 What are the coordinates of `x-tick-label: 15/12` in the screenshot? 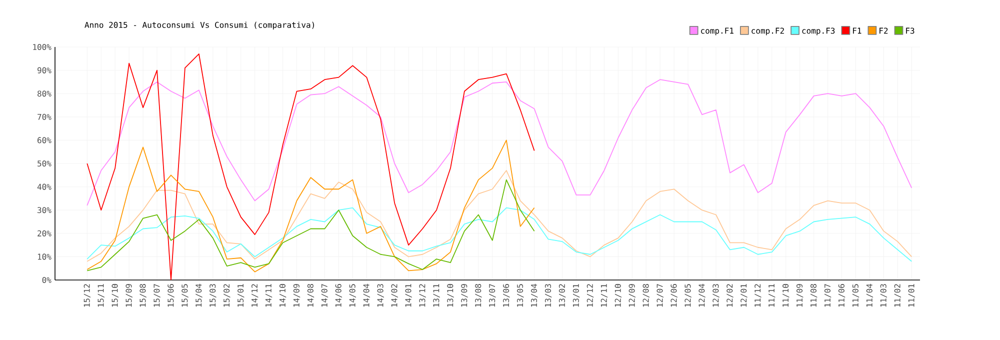 It's located at (87, 295).